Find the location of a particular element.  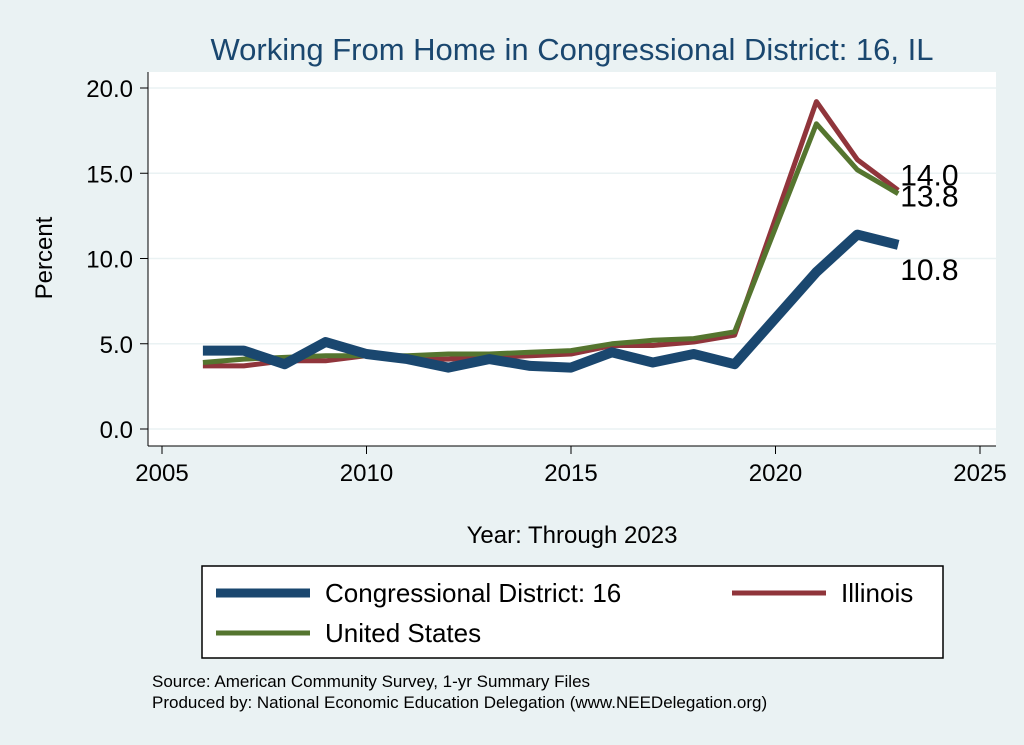

x-tick-label: 2025 is located at coordinates (979, 473).